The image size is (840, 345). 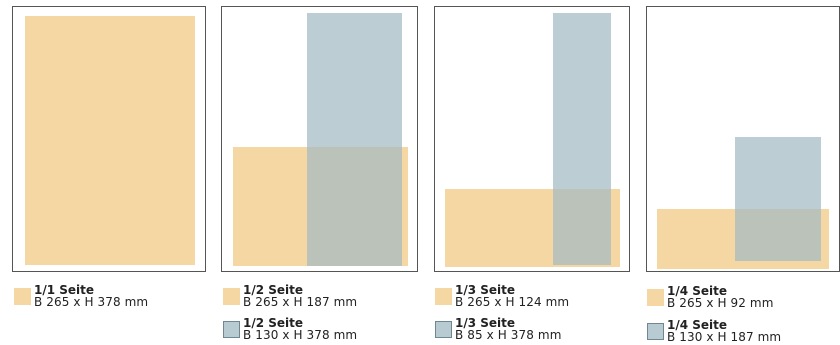 I want to click on legend-item-1-2-vertical: 1/2 Seite B 130 x H 378 mm, so click(x=290, y=329).